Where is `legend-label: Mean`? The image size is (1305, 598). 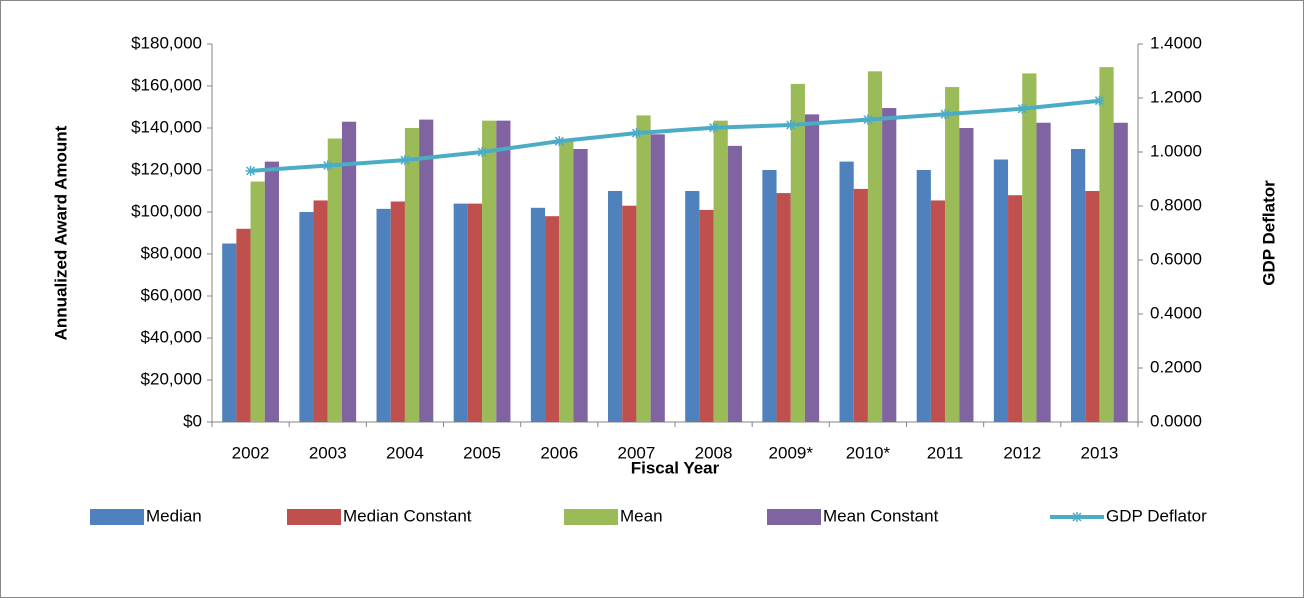
legend-label: Mean is located at coordinates (641, 515).